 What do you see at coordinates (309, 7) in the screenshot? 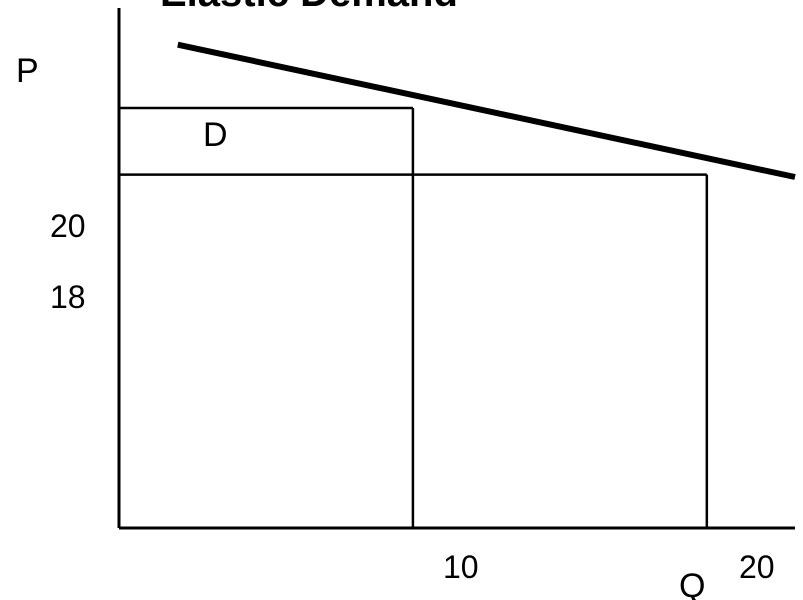
I see `chart-title: Elastic Demand` at bounding box center [309, 7].